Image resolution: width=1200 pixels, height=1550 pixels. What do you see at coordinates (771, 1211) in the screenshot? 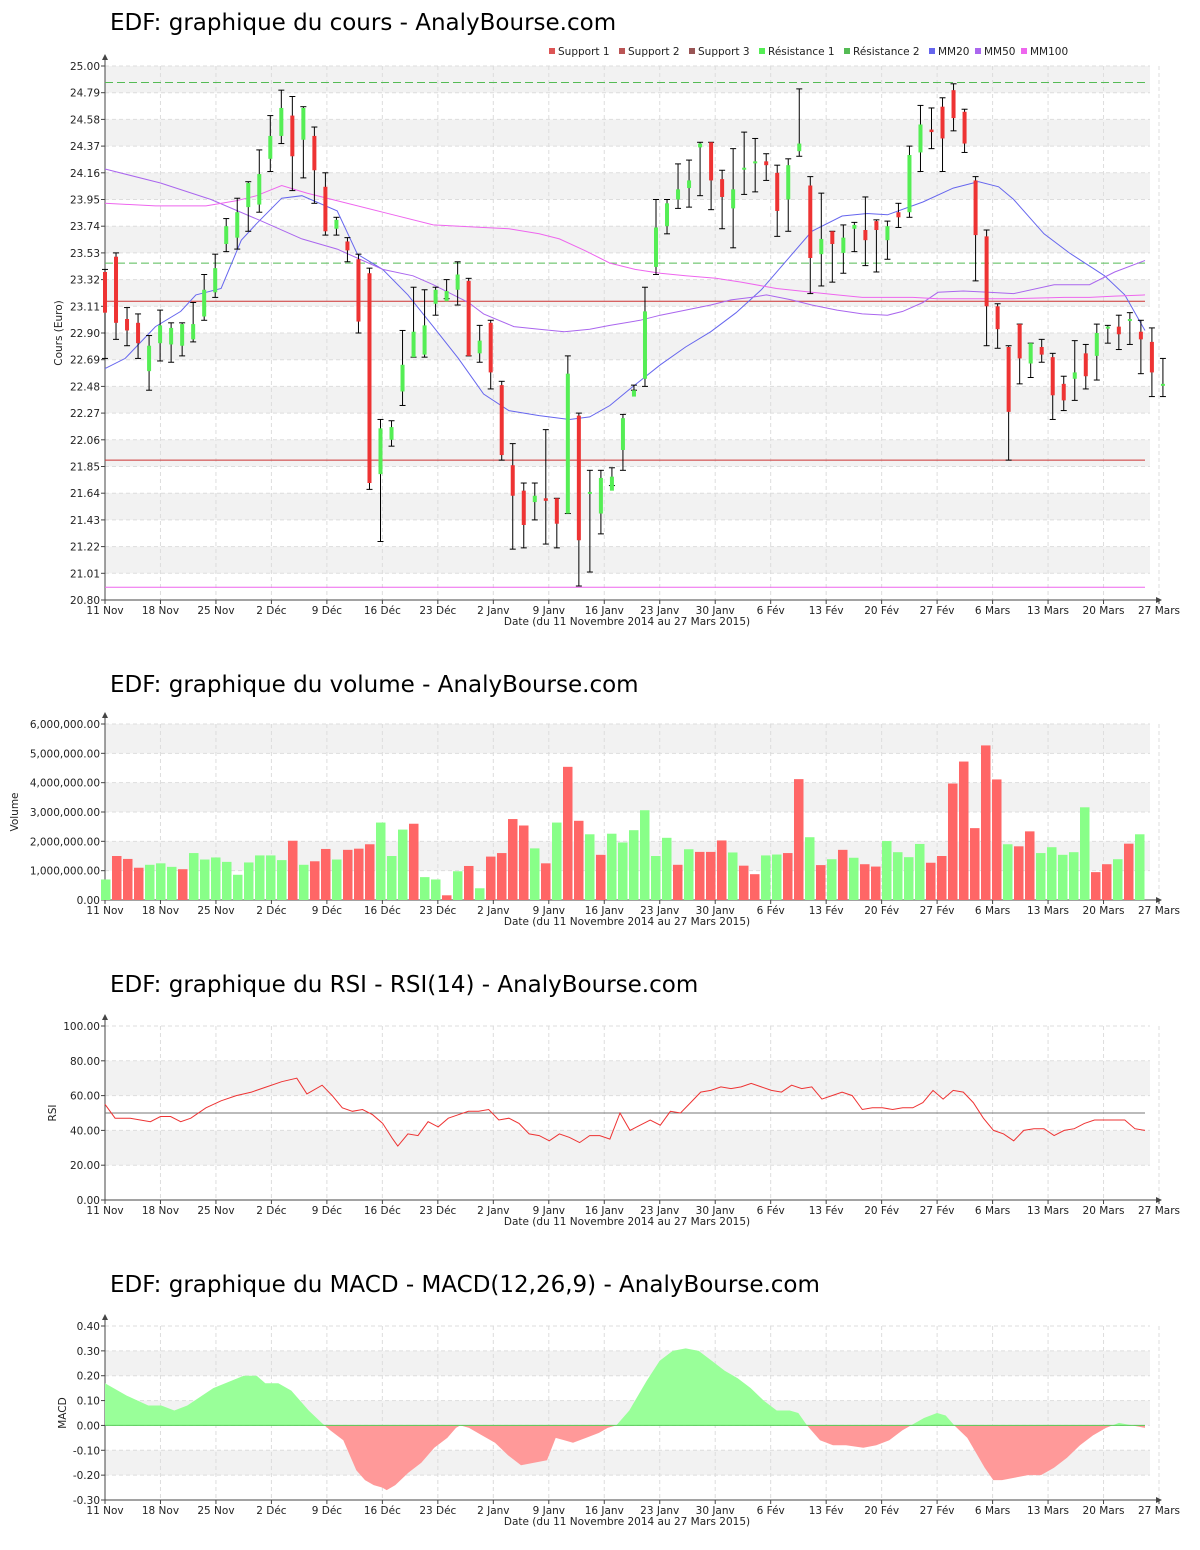
I see `rsi-xtick-label: 6 Fév` at bounding box center [771, 1211].